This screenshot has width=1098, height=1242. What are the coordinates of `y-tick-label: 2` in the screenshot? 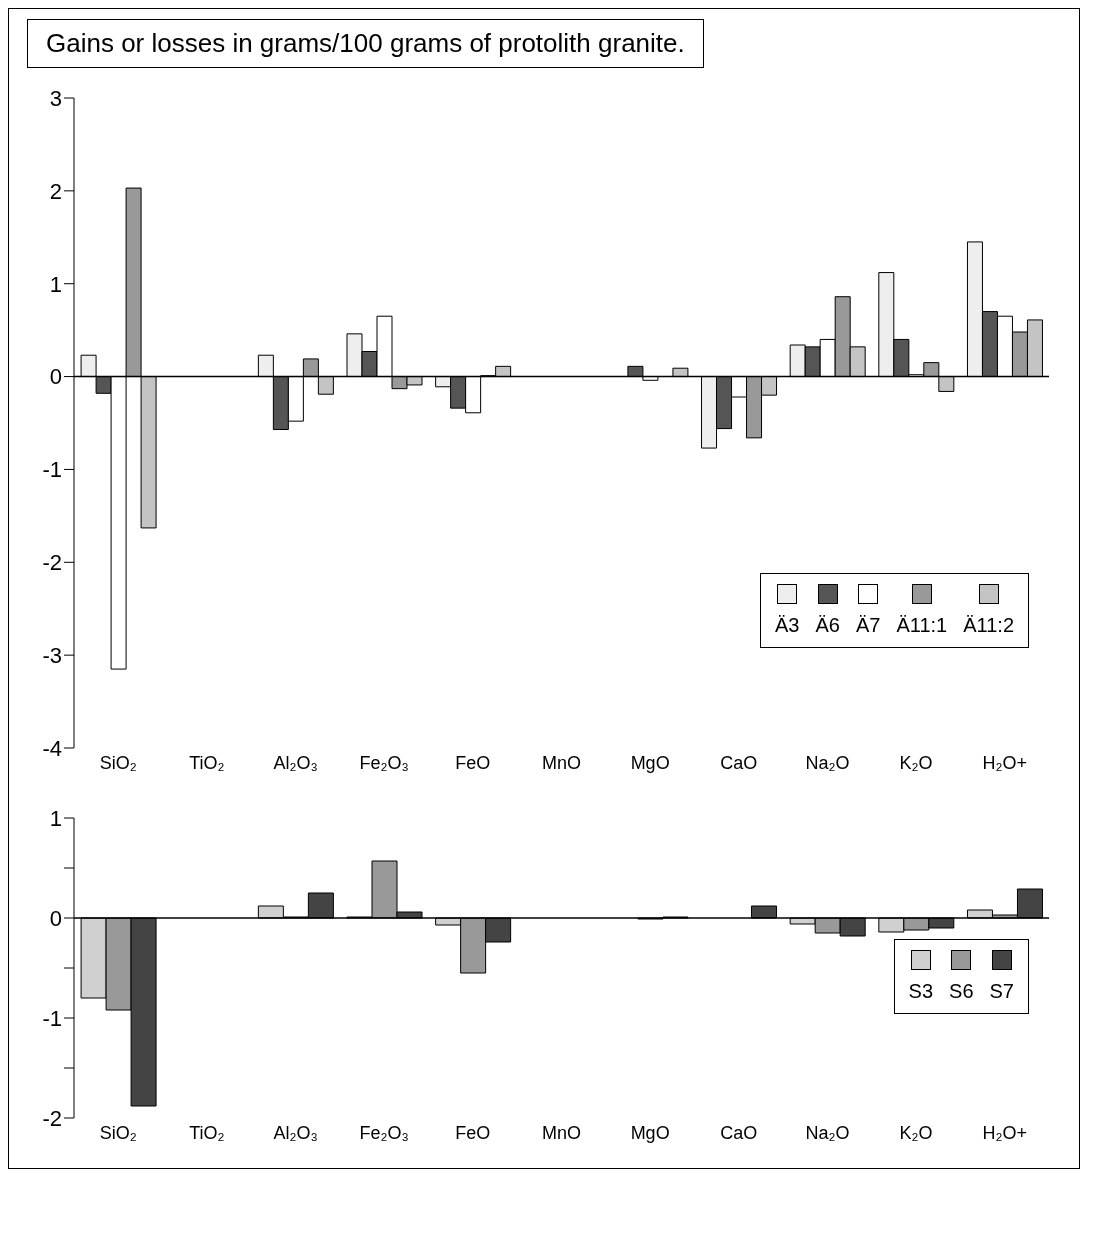 It's located at (55, 191).